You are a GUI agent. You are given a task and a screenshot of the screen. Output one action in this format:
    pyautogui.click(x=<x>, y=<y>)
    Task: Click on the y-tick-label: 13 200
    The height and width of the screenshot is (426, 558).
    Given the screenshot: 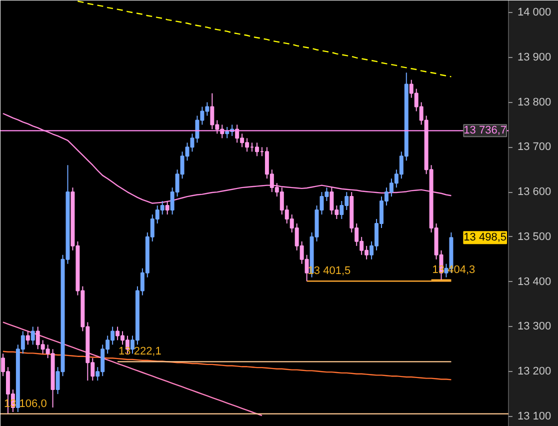 What is the action you would take?
    pyautogui.click(x=535, y=372)
    